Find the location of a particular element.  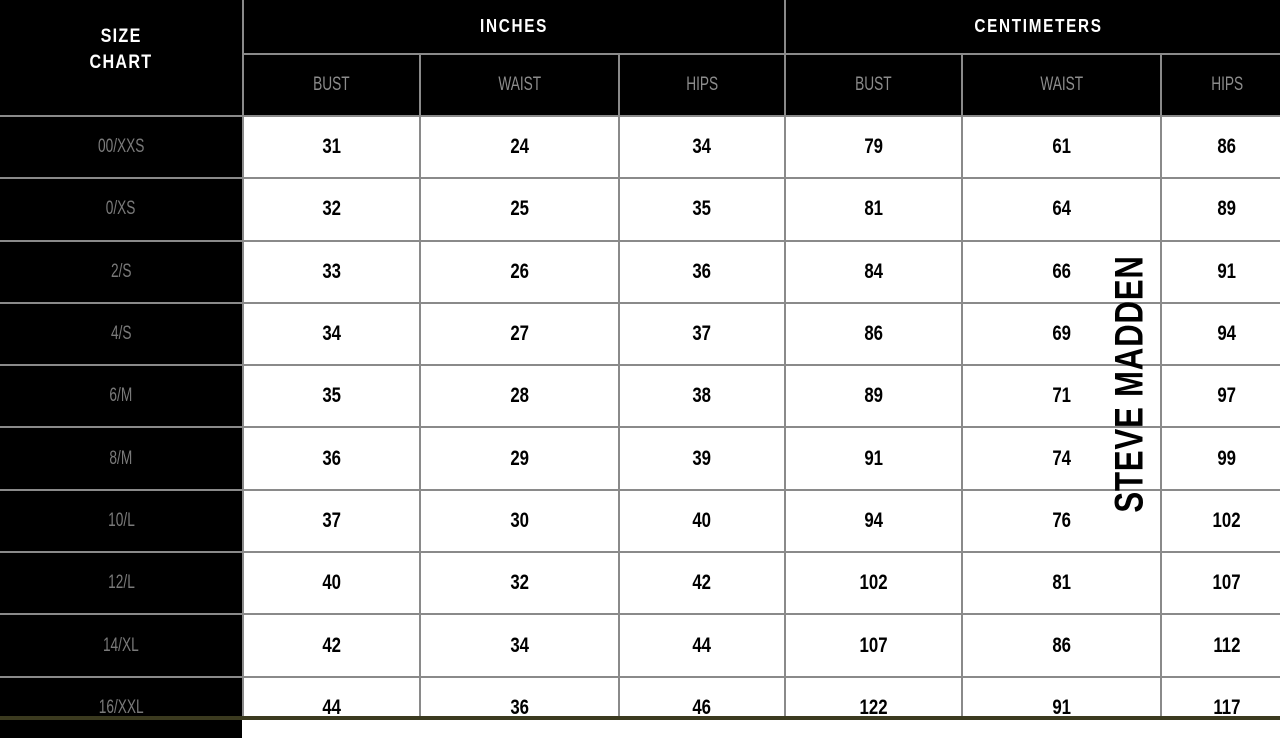

measurement-cell: 29 is located at coordinates (519, 458).